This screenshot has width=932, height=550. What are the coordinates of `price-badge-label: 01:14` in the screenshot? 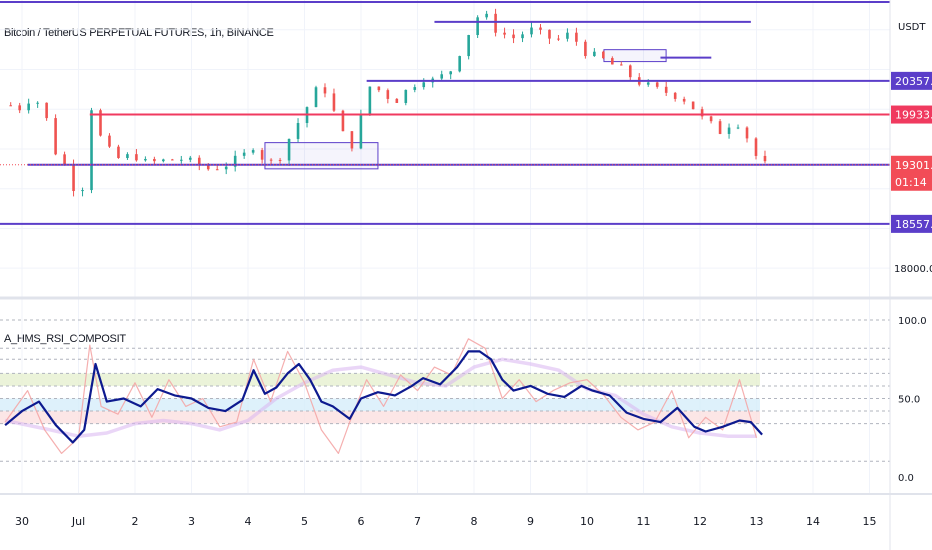 It's located at (911, 182).